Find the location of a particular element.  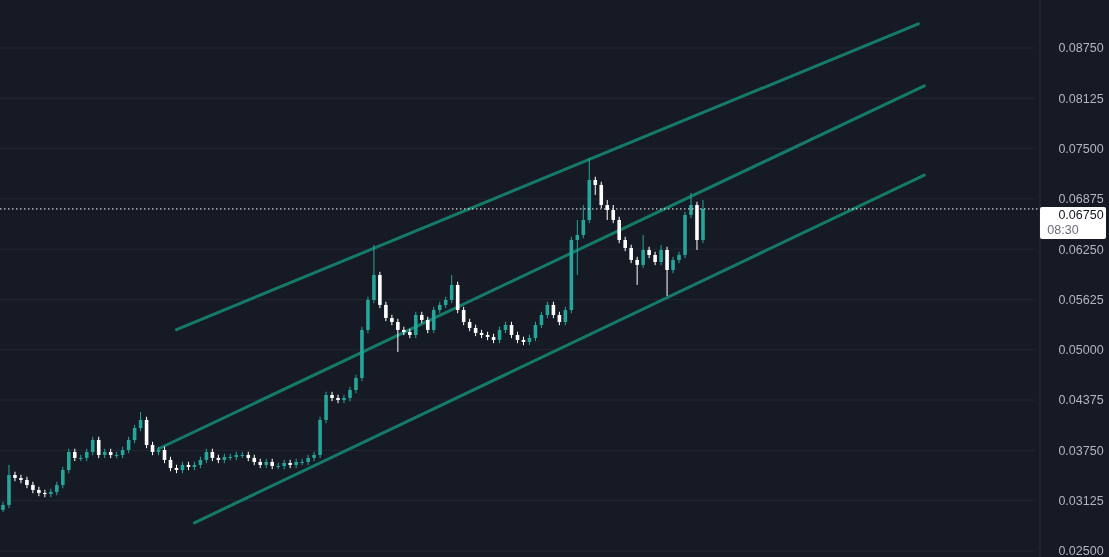

y-tick-label: 0.08125 is located at coordinates (1081, 98).